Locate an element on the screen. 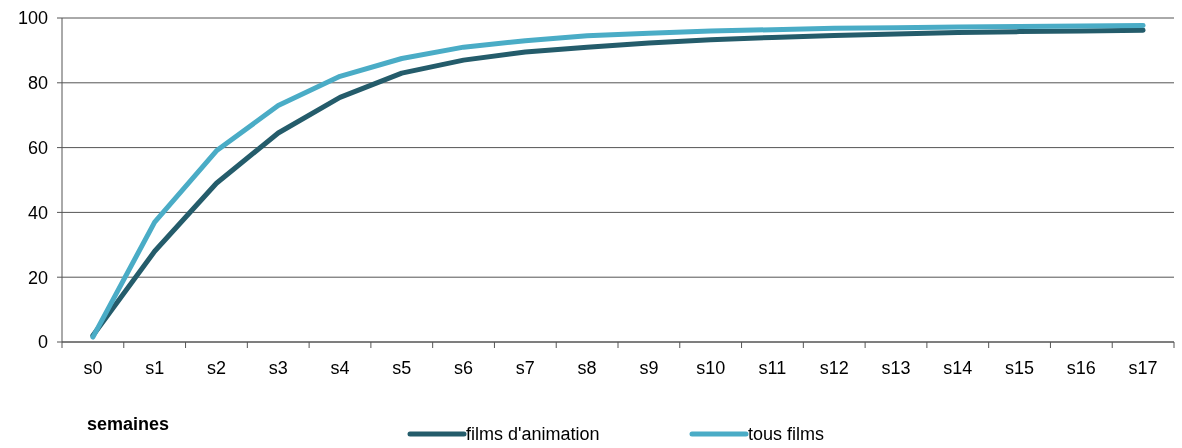 This screenshot has height=448, width=1182. x-tick-label: s12 is located at coordinates (834, 368).